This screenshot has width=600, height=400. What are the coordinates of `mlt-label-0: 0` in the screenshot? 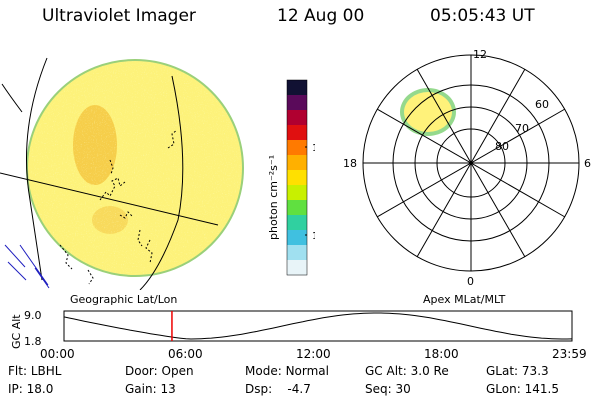 It's located at (470, 281).